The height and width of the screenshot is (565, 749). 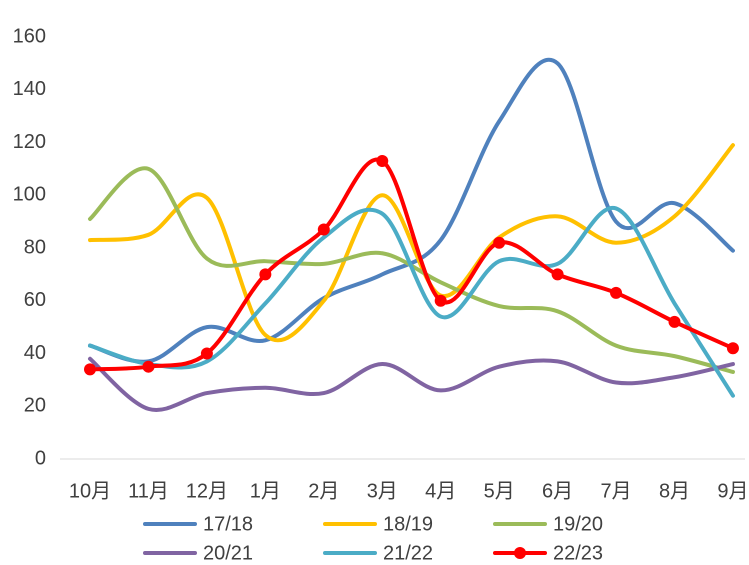 What do you see at coordinates (411, 384) in the screenshot?
I see `series-line` at bounding box center [411, 384].